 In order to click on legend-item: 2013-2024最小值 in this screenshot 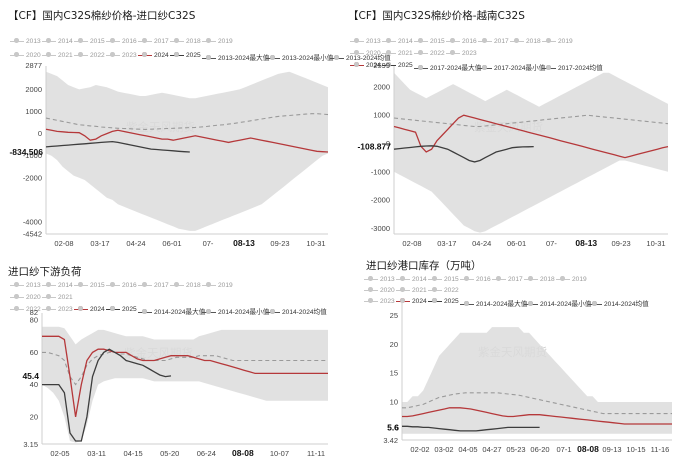, I will do `click(299, 57)`.